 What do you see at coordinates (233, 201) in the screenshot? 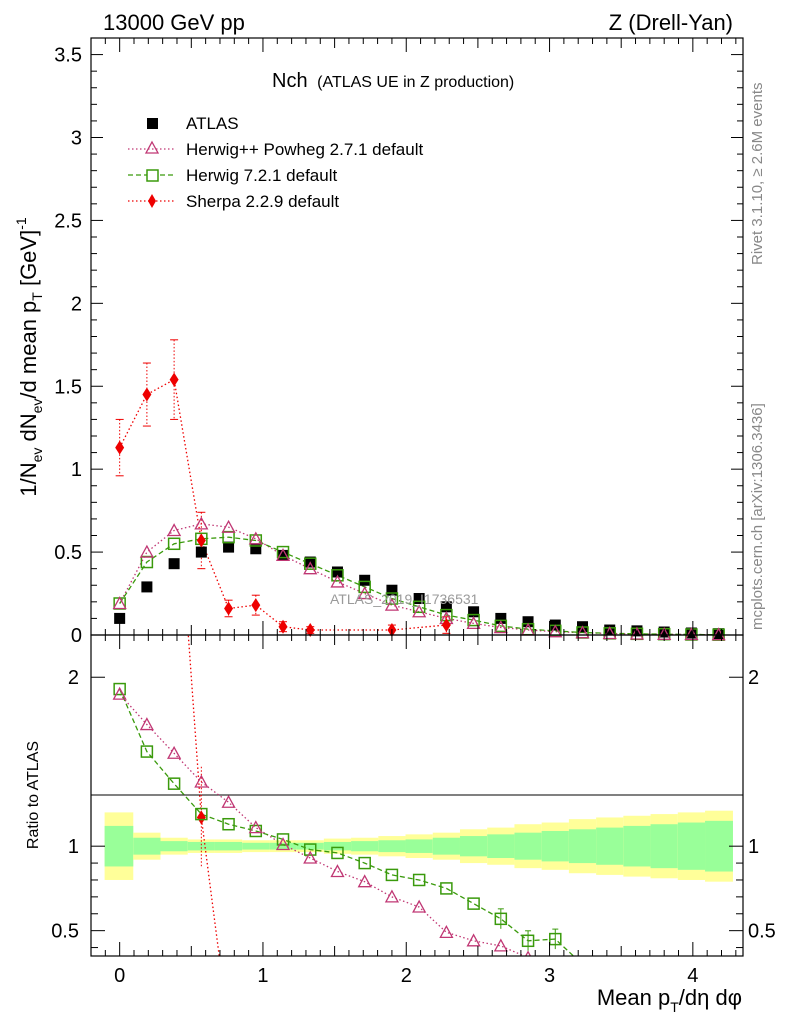
I see `legend-entry-sherpa: Sherpa 2.2.9 default` at bounding box center [233, 201].